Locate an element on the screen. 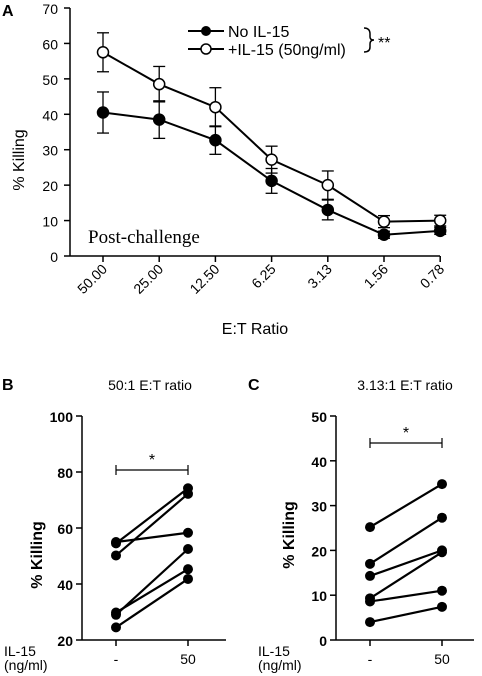 Image resolution: width=482 pixels, height=676 pixels. panel-c-title: 3.13:1 E:T ratio is located at coordinates (405, 385).